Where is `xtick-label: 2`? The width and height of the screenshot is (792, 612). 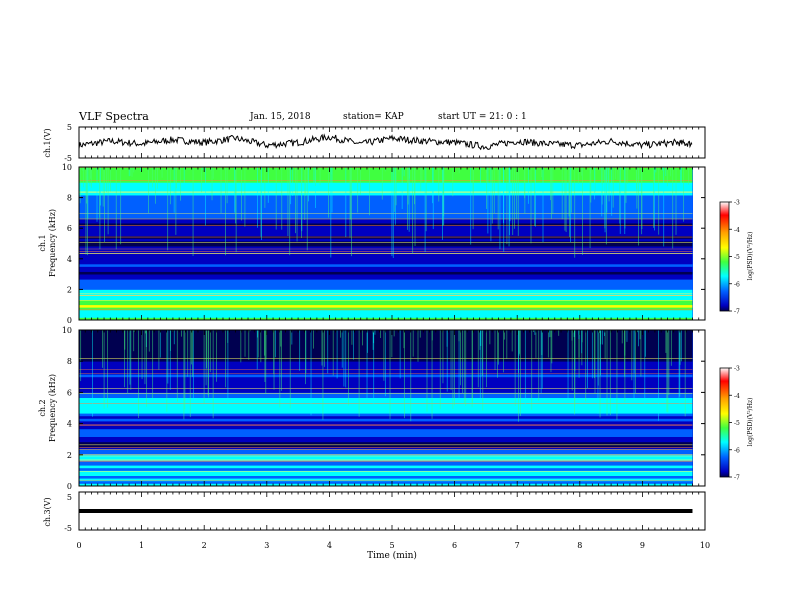
xtick-label: 2 is located at coordinates (204, 545).